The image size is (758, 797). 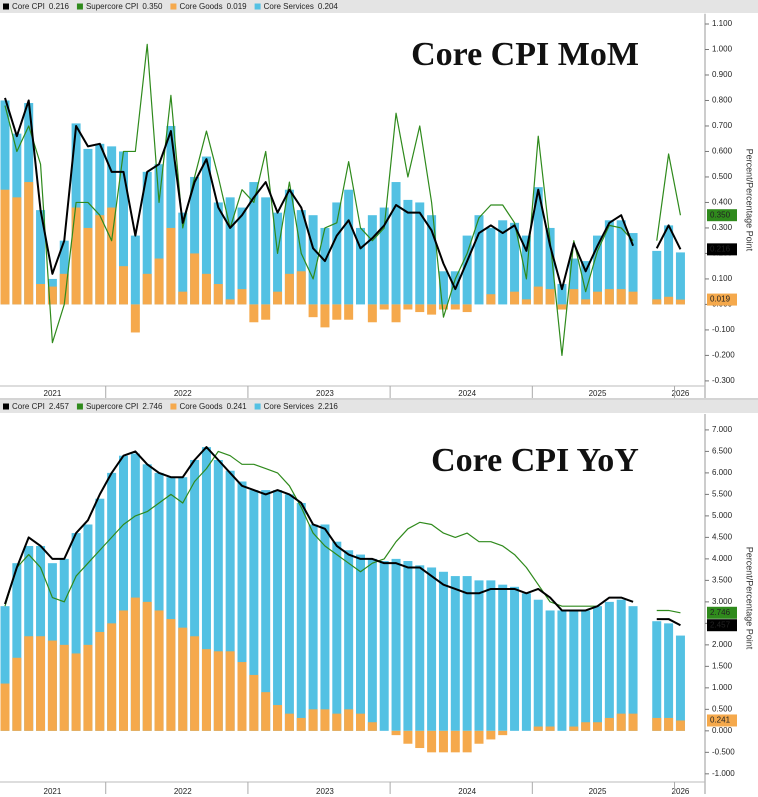 I want to click on x-tick-label: 2022, so click(x=183, y=791).